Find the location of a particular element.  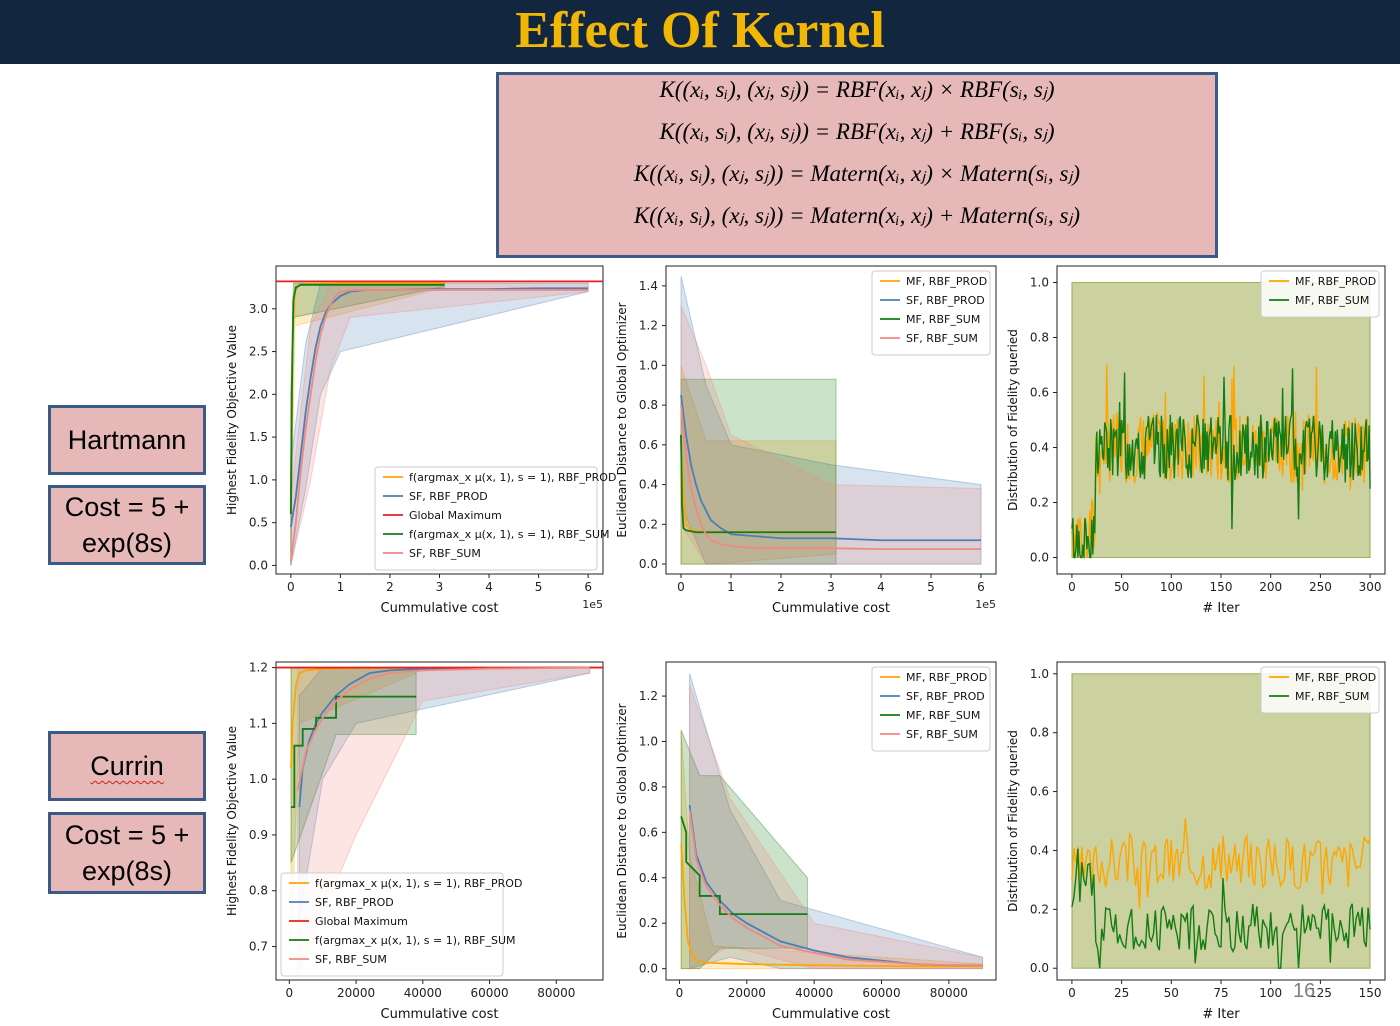

y-tick-label: 1.4 is located at coordinates (648, 286).